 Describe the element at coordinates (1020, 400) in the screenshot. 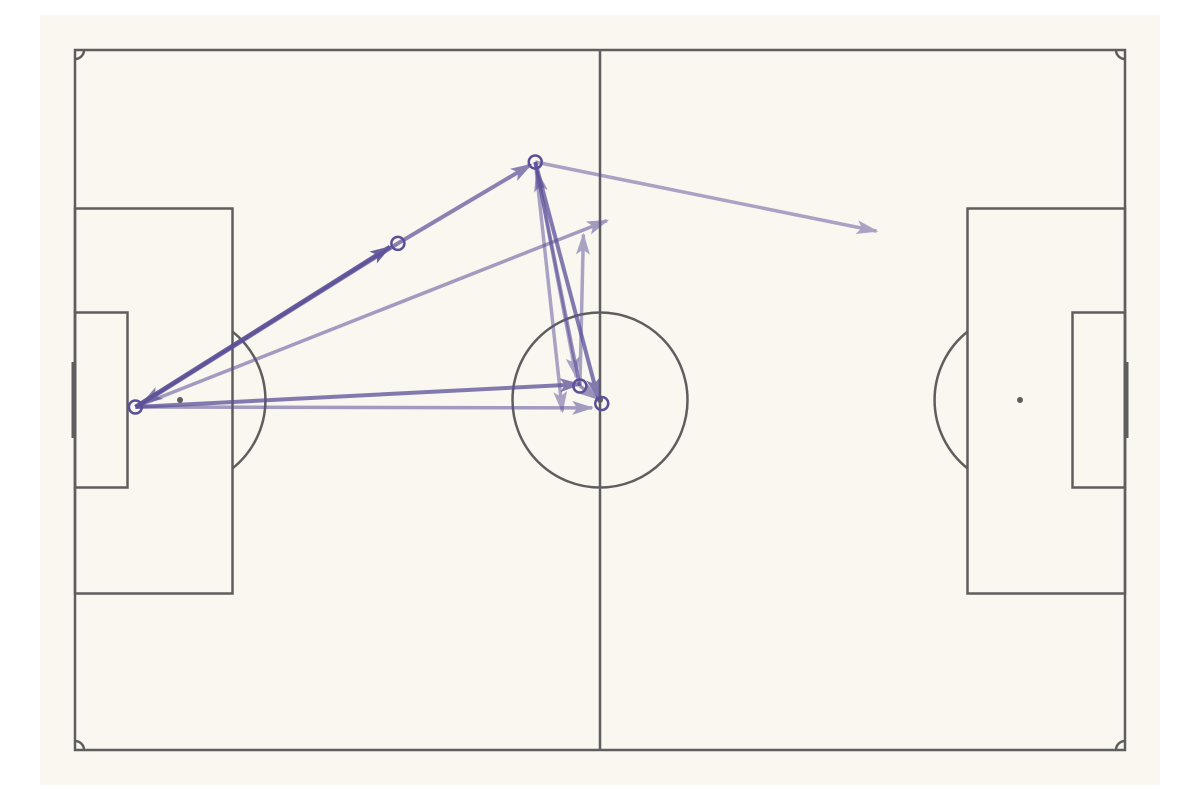

I see `right-penalty-spot` at that location.